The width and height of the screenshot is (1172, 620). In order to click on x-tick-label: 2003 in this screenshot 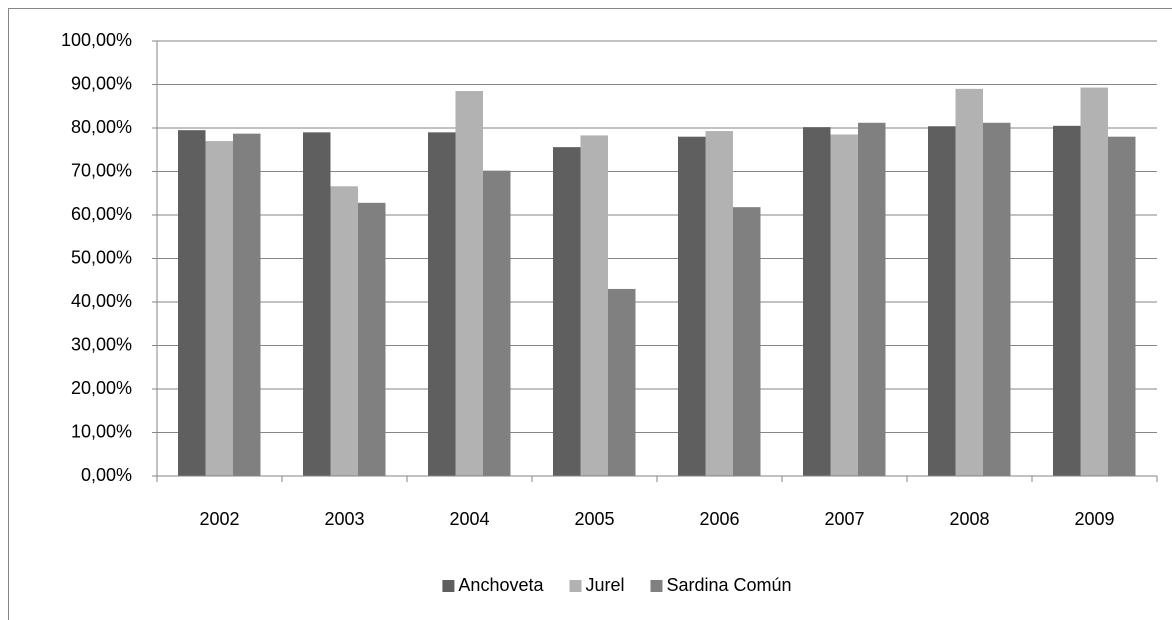, I will do `click(344, 519)`.